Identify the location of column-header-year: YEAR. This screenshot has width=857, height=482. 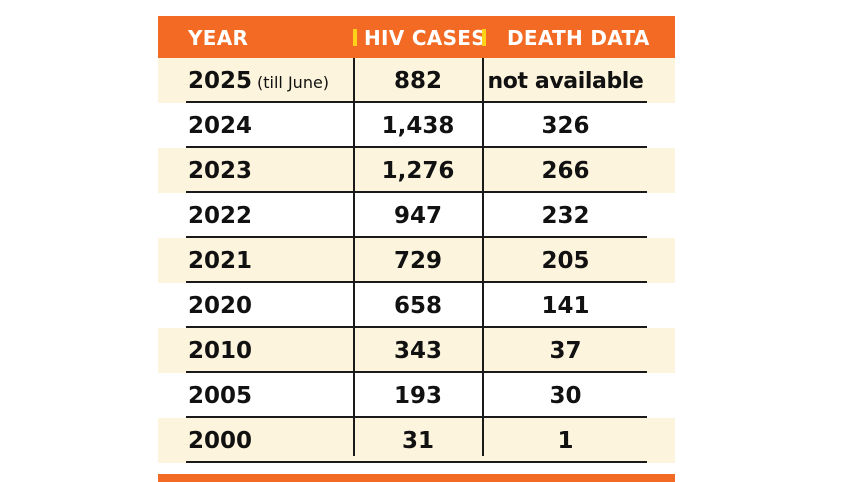
(218, 38).